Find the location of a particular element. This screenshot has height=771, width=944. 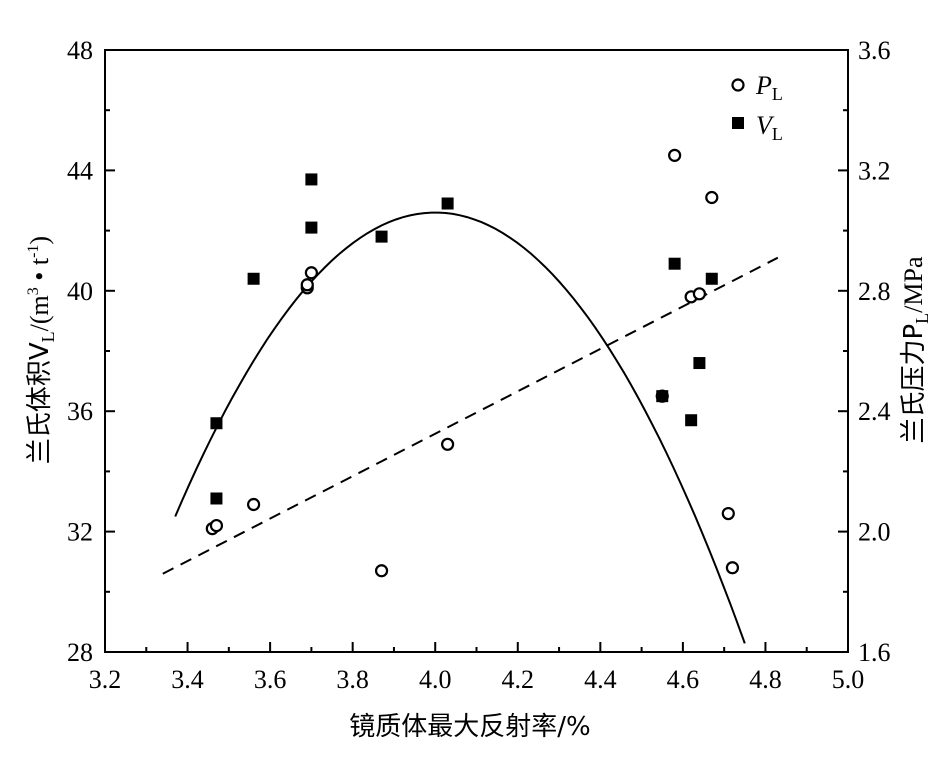

x-tick-label: 3.6 is located at coordinates (270, 679).